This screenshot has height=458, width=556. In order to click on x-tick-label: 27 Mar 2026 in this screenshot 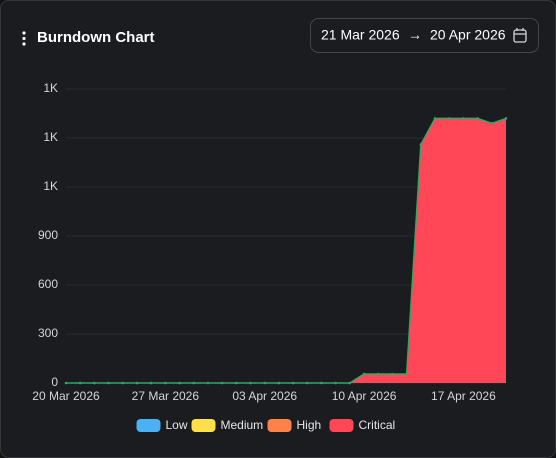, I will do `click(166, 396)`.